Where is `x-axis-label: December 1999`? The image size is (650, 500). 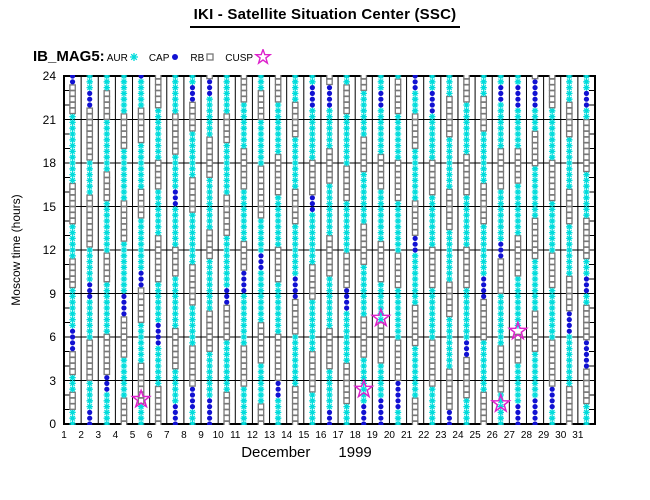 x-axis-label: December 1999 is located at coordinates (306, 452).